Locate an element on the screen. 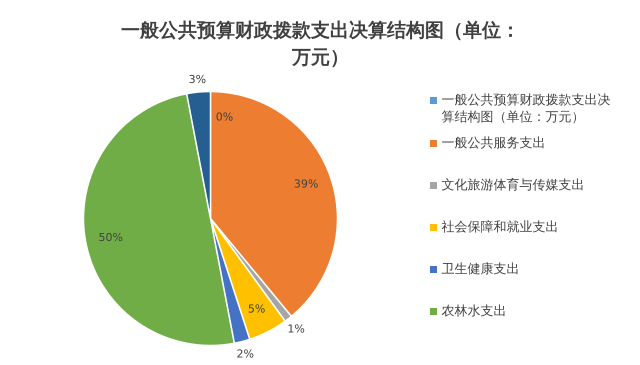 The image size is (640, 365). legend-label: 卫生健康支出 is located at coordinates (481, 269).